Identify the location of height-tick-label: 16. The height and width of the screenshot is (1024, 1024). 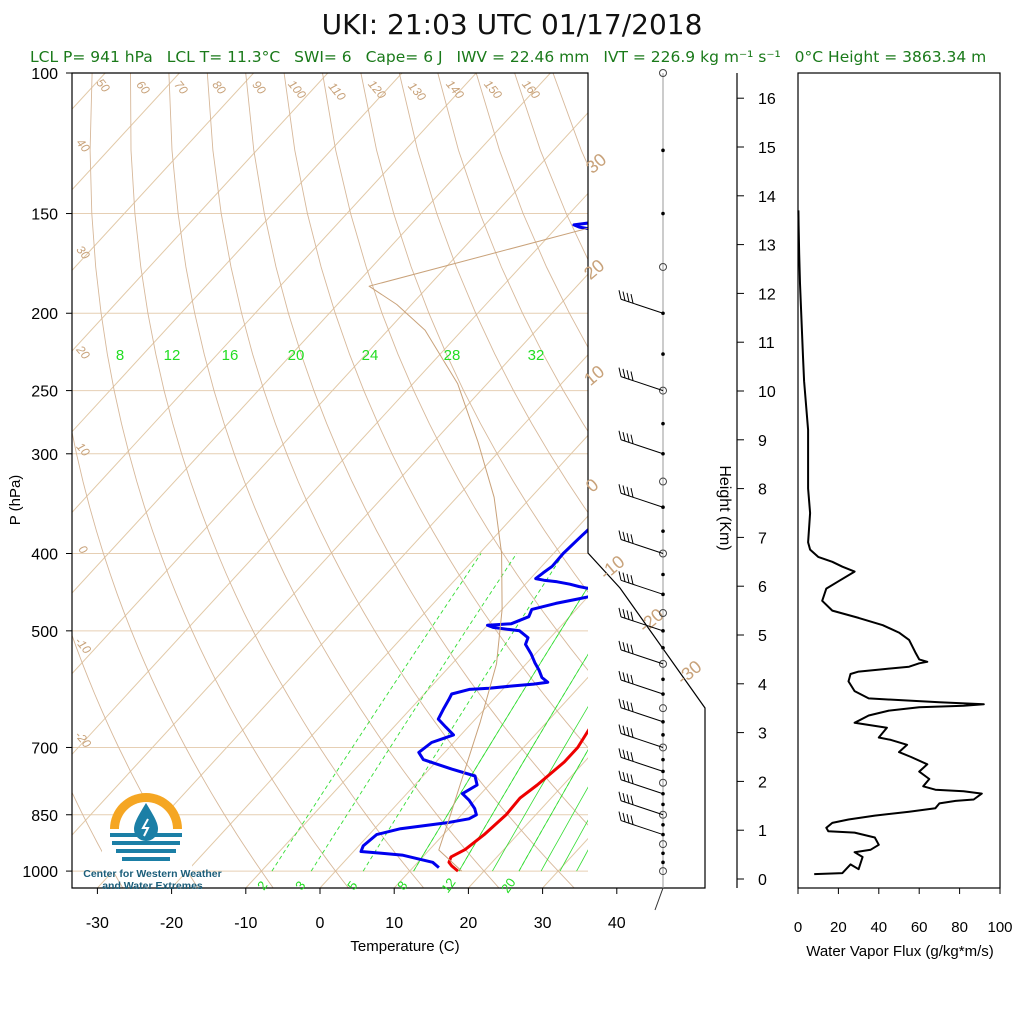
(767, 99).